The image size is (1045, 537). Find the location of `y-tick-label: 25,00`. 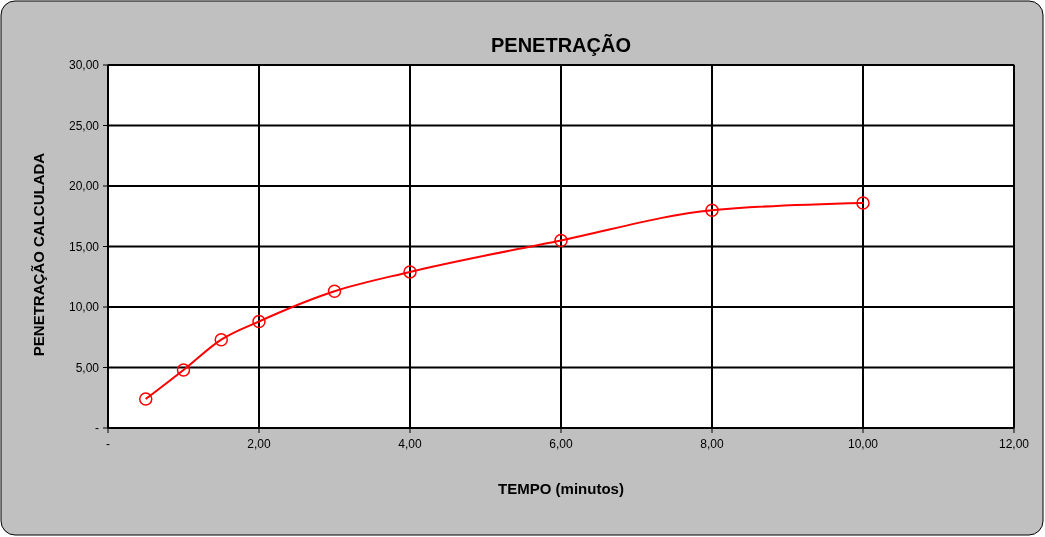

y-tick-label: 25,00 is located at coordinates (84, 125).